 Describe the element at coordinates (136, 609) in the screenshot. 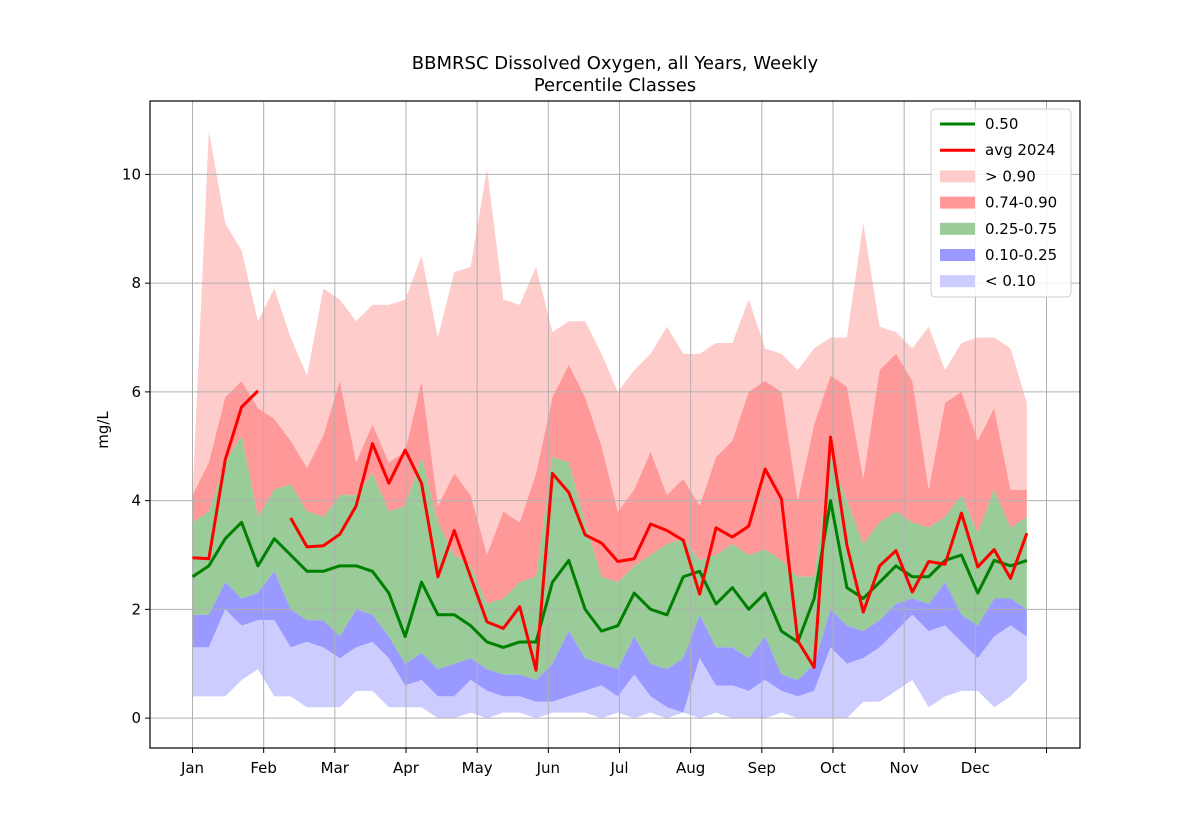

I see `y-tick-label: 2` at that location.